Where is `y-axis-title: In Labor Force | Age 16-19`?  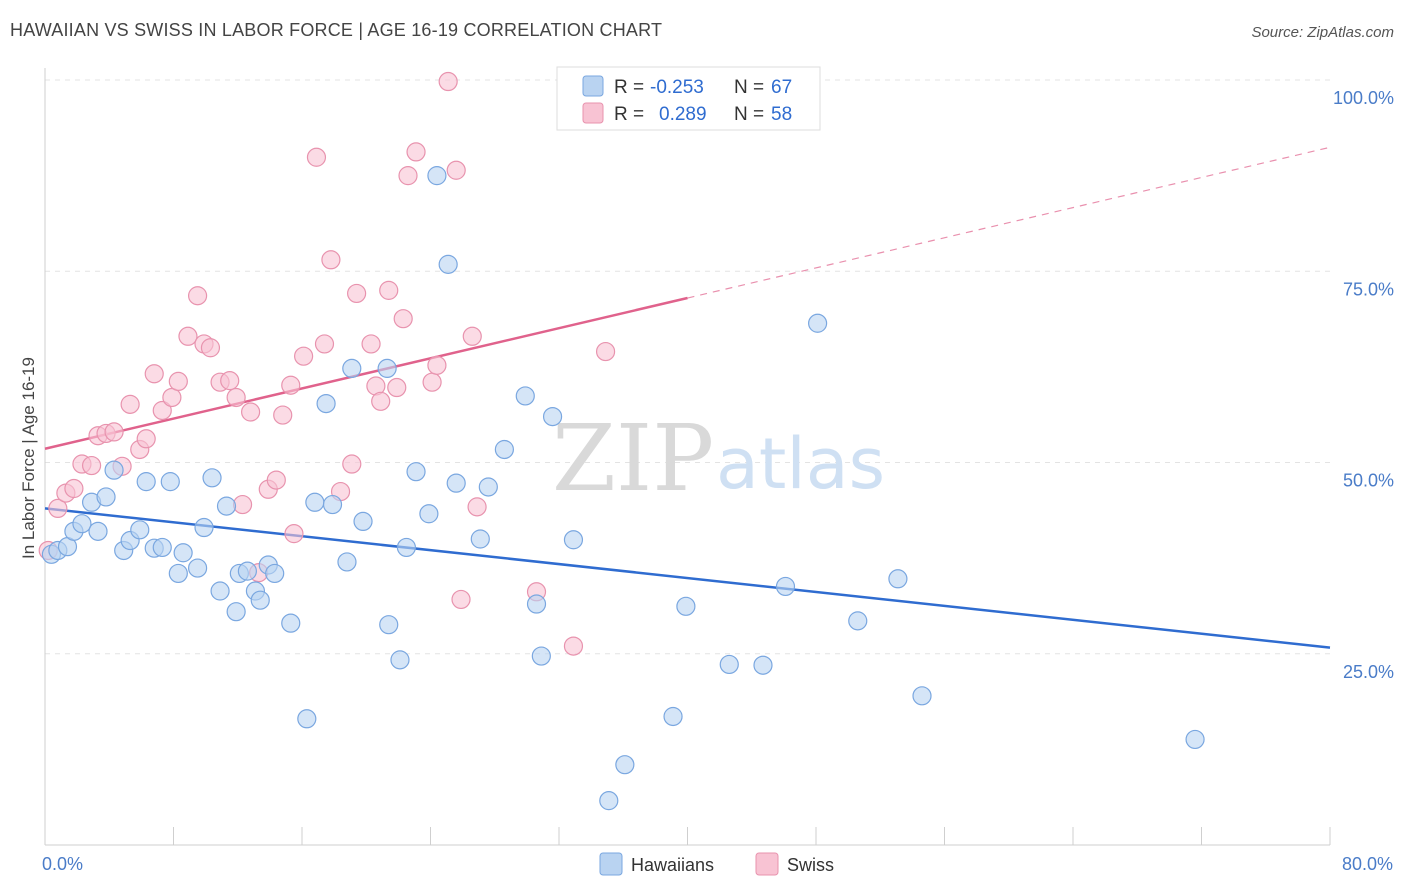 y-axis-title: In Labor Force | Age 16-19 is located at coordinates (28, 458).